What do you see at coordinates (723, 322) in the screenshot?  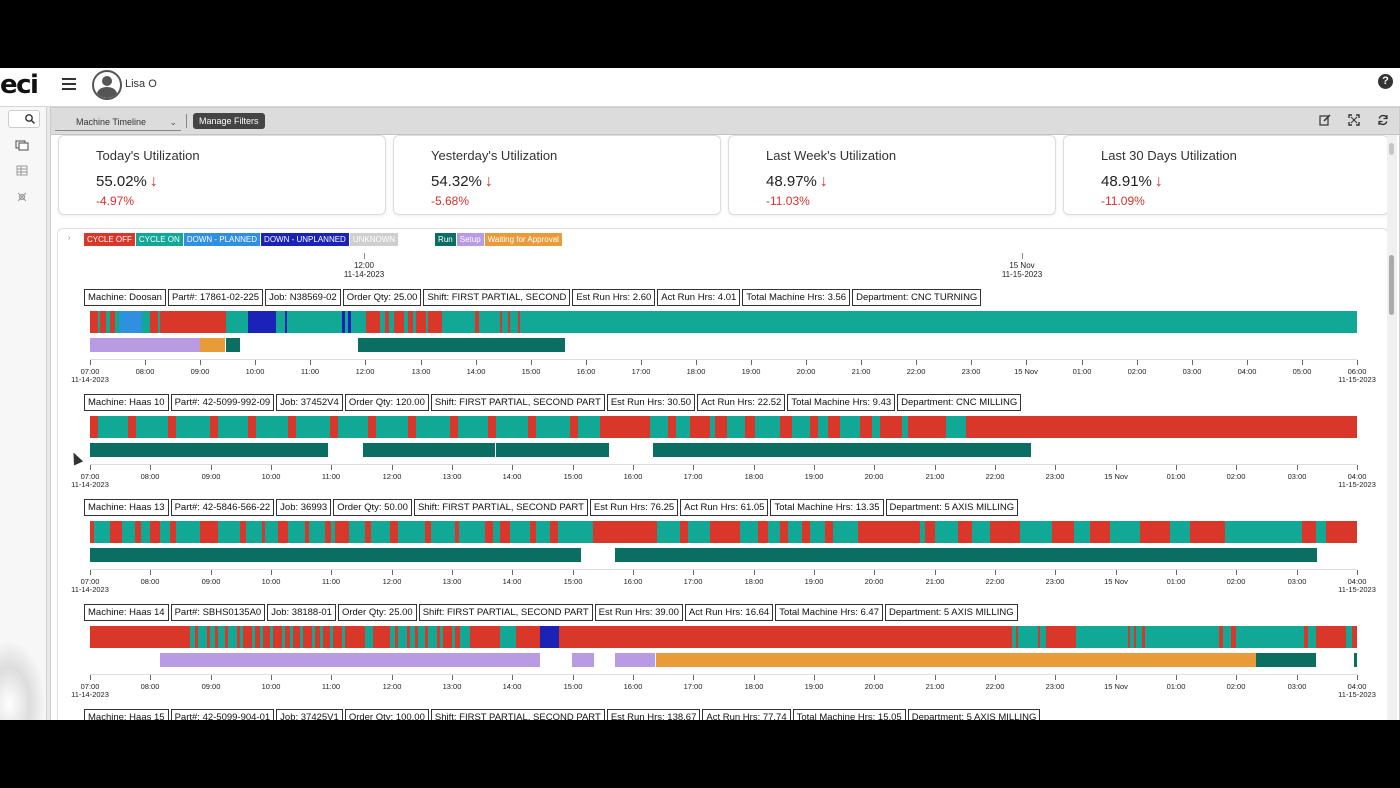 I see `machine-state-bar` at bounding box center [723, 322].